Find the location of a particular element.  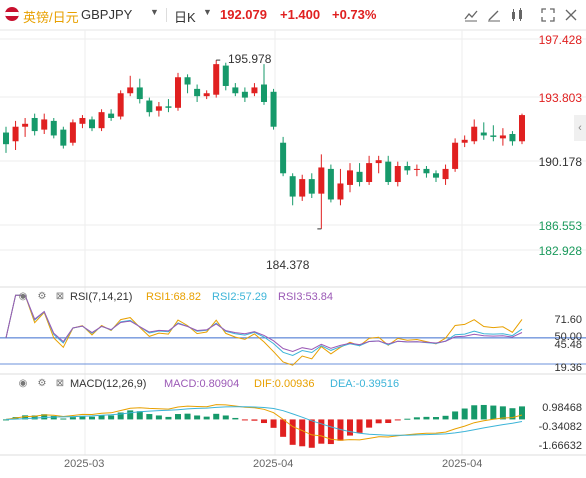

rsi1-value: RSI1:68.82 is located at coordinates (174, 297).